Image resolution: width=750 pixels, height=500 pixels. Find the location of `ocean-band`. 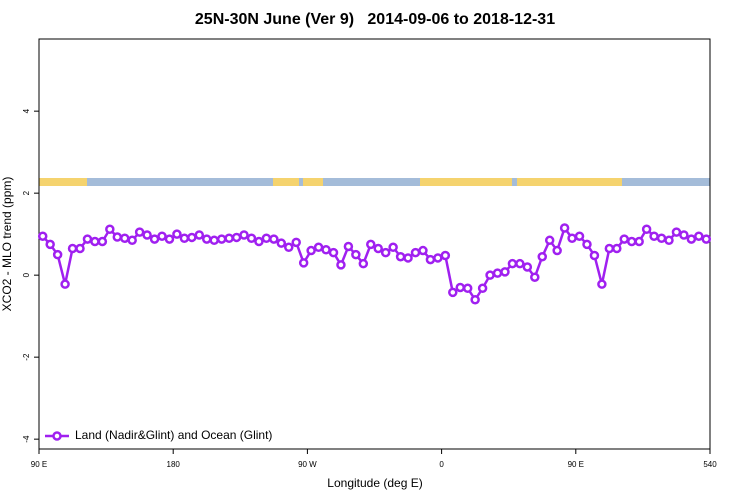

ocean-band is located at coordinates (374, 182).